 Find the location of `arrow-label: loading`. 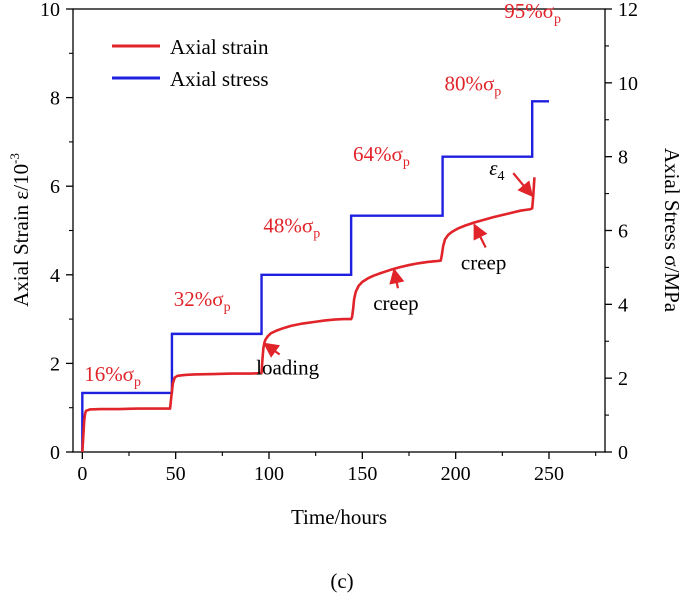

arrow-label: loading is located at coordinates (287, 367).